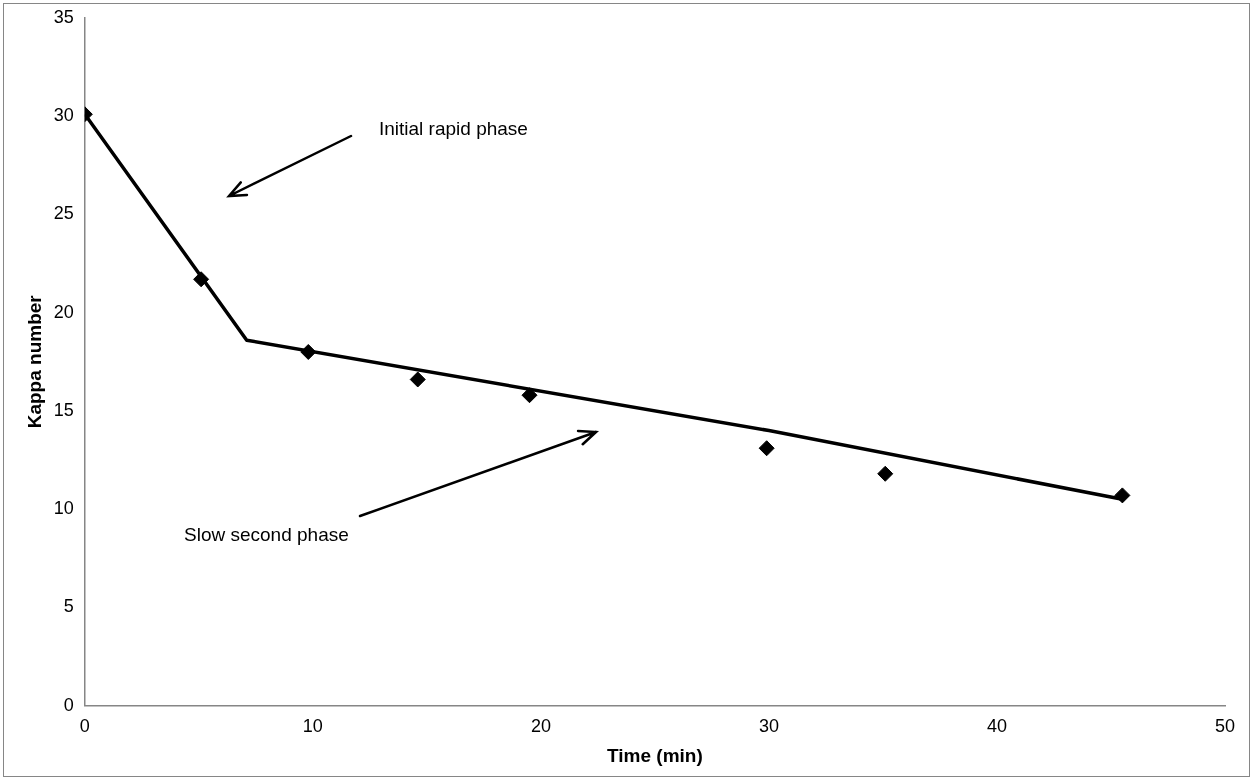 This screenshot has width=1255, height=782. Describe the element at coordinates (453, 129) in the screenshot. I see `annotation: Initial rapid phase` at that location.